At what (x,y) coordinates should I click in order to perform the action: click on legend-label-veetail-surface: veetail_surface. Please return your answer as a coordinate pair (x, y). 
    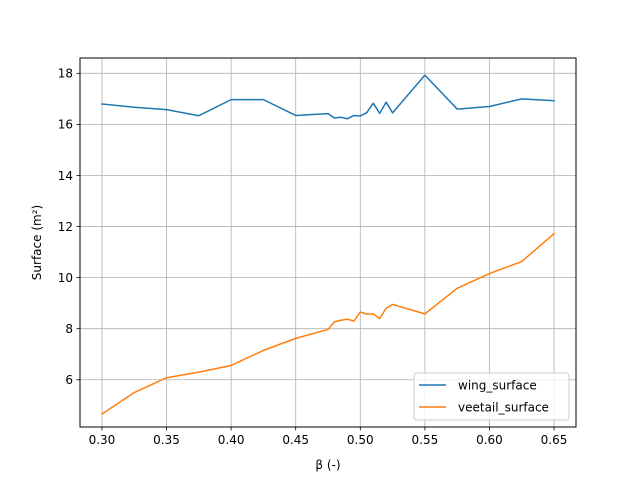
    Looking at the image, I should click on (503, 408).